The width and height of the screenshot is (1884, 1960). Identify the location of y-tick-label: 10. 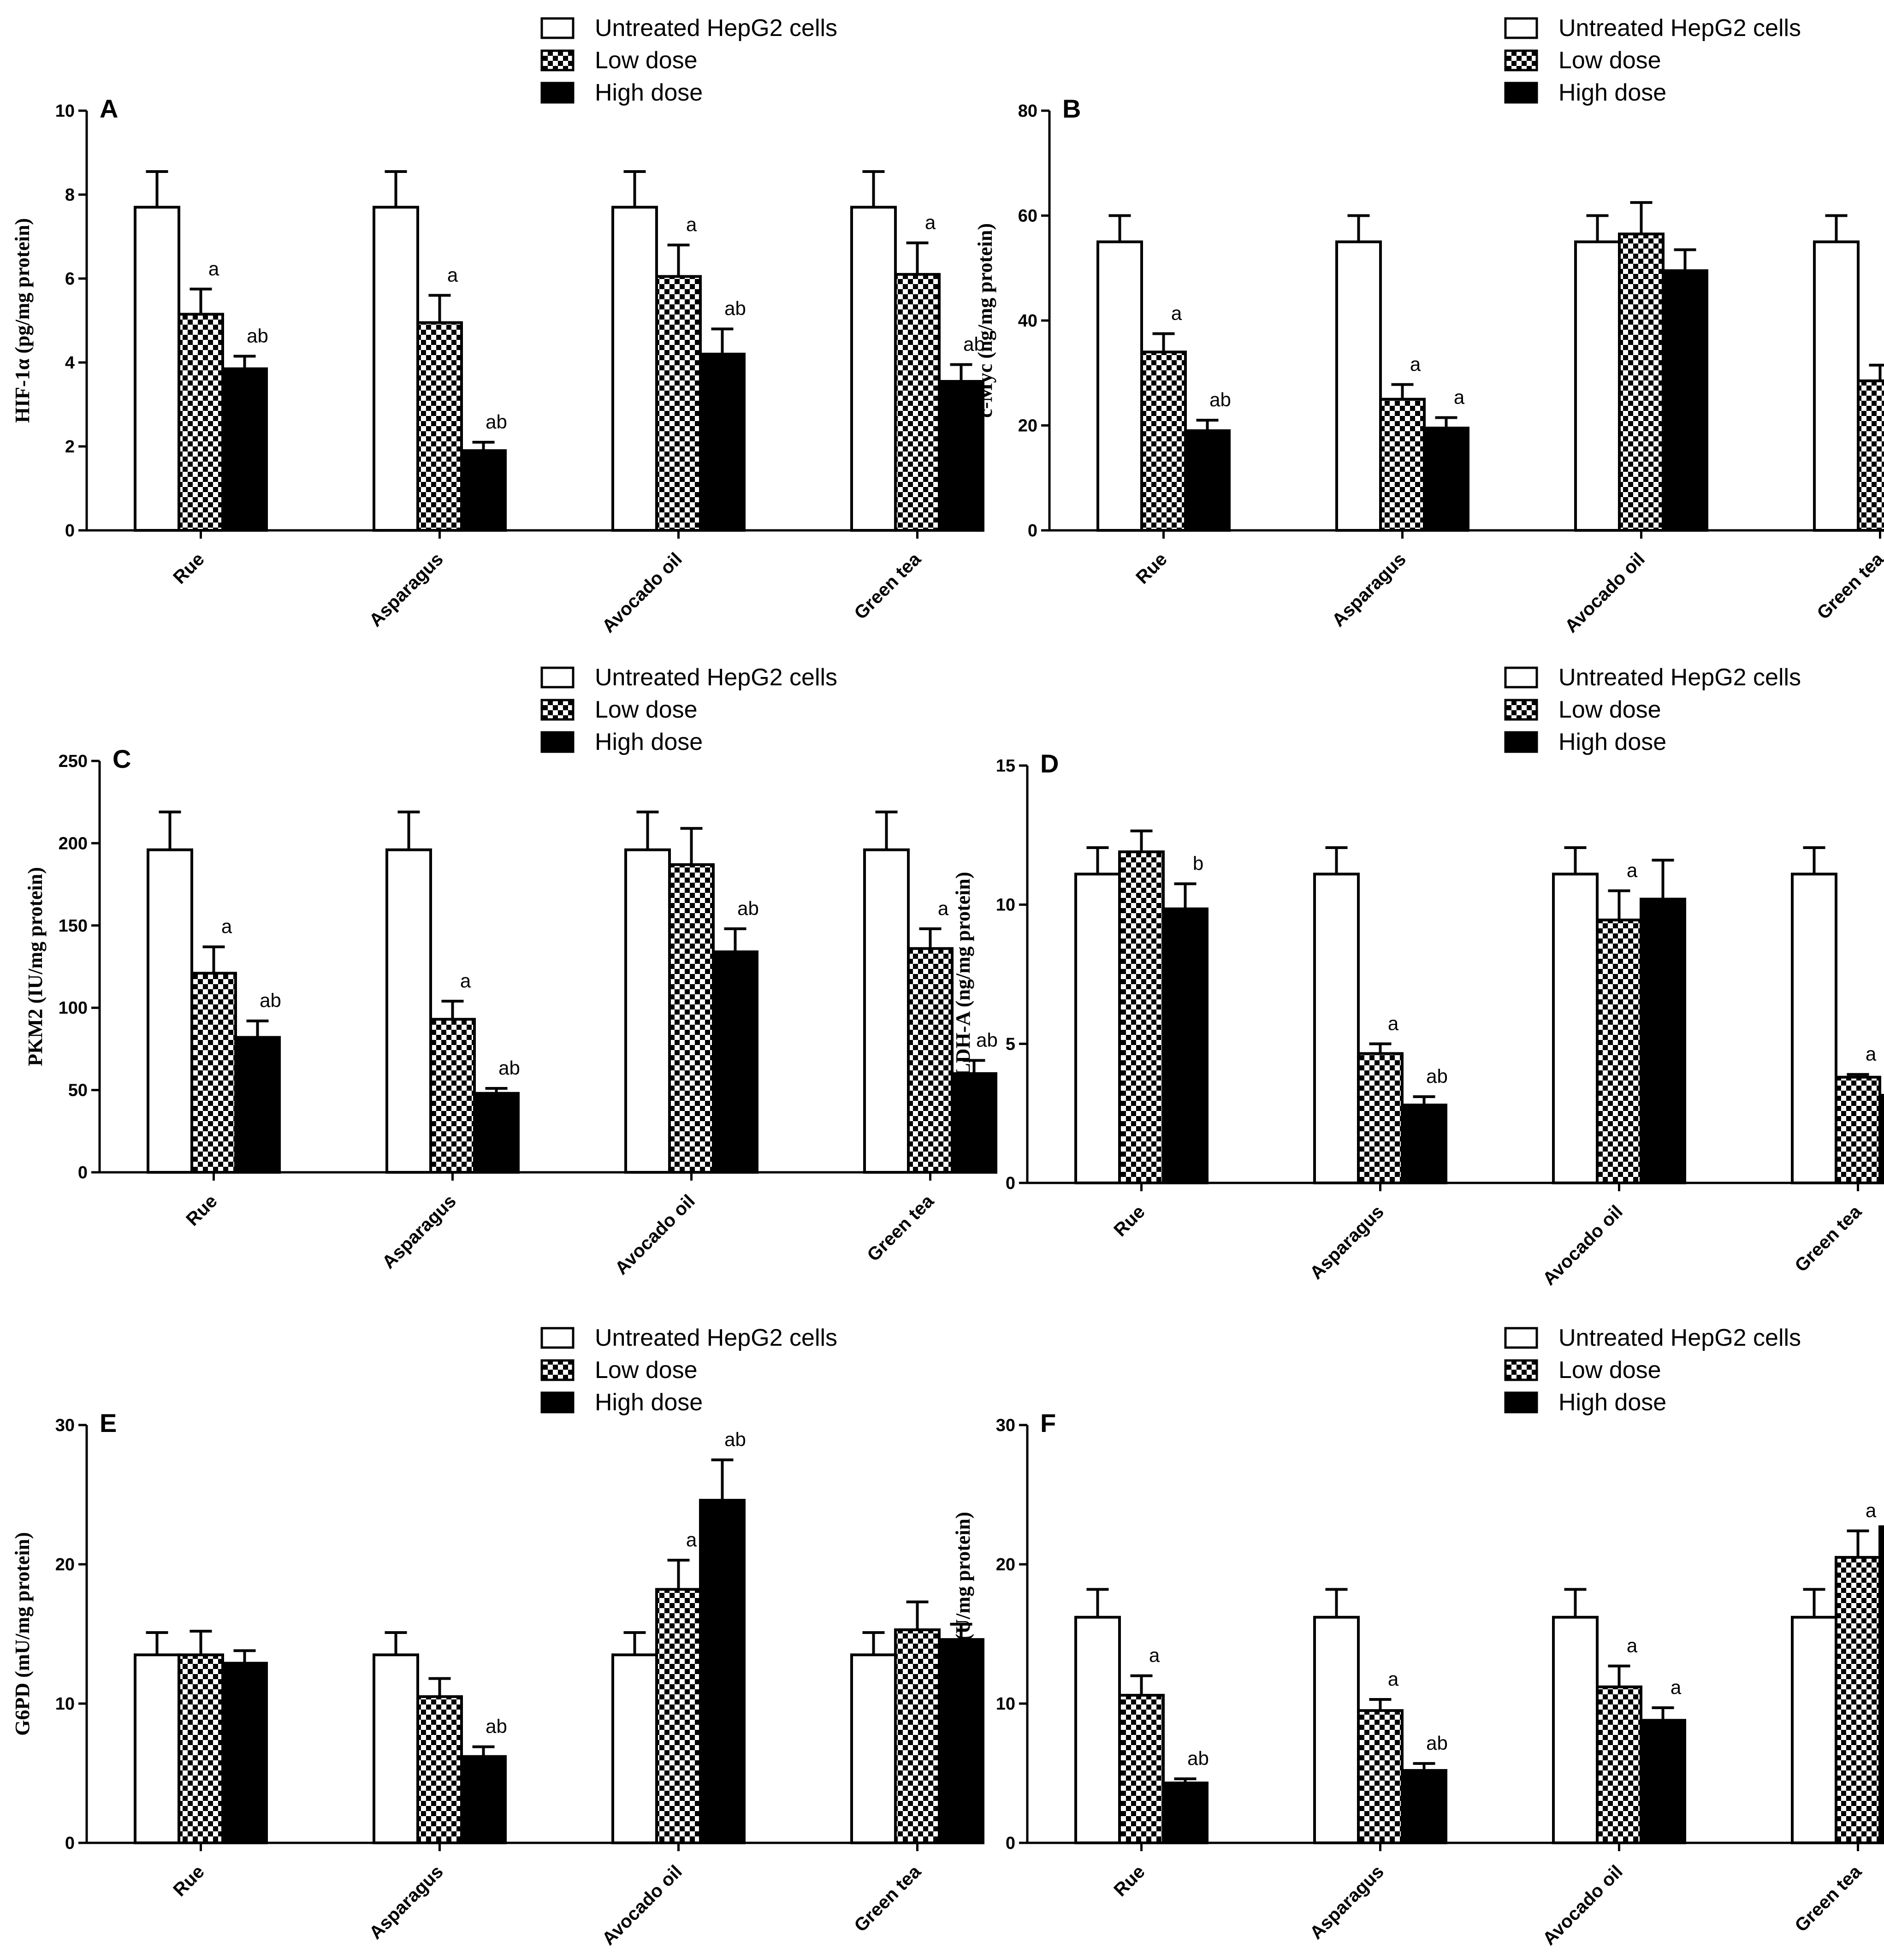
(1005, 1704).